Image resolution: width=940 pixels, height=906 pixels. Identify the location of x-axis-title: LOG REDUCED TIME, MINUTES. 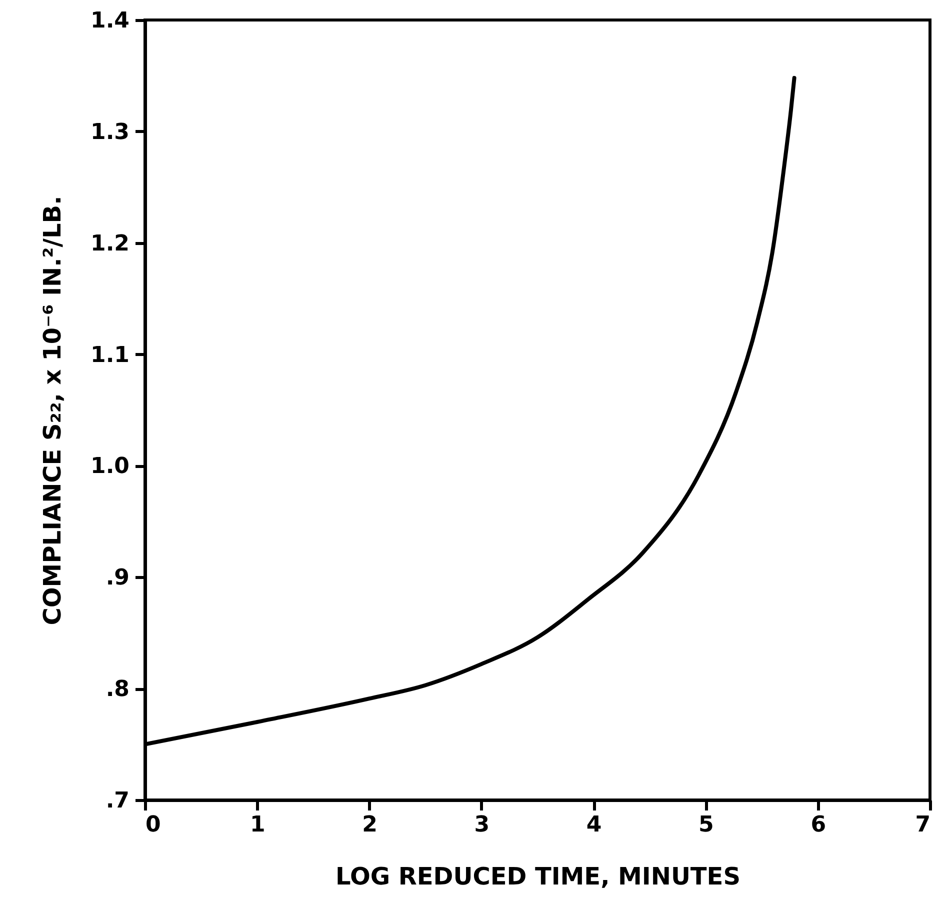
(538, 876).